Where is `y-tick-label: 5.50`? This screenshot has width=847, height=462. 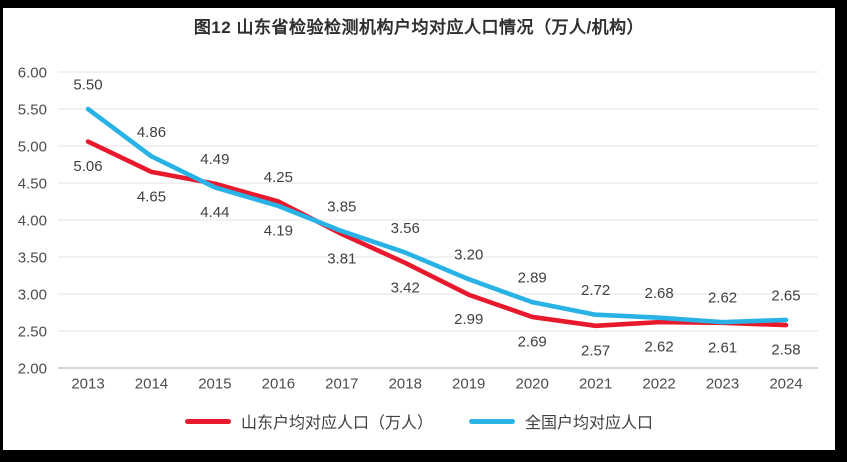 y-tick-label: 5.50 is located at coordinates (32, 110).